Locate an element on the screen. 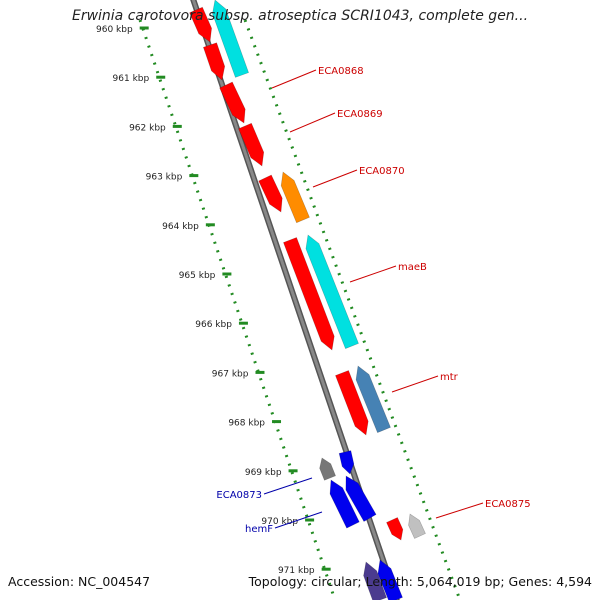  tick-label: 966 kbp is located at coordinates (213, 325).